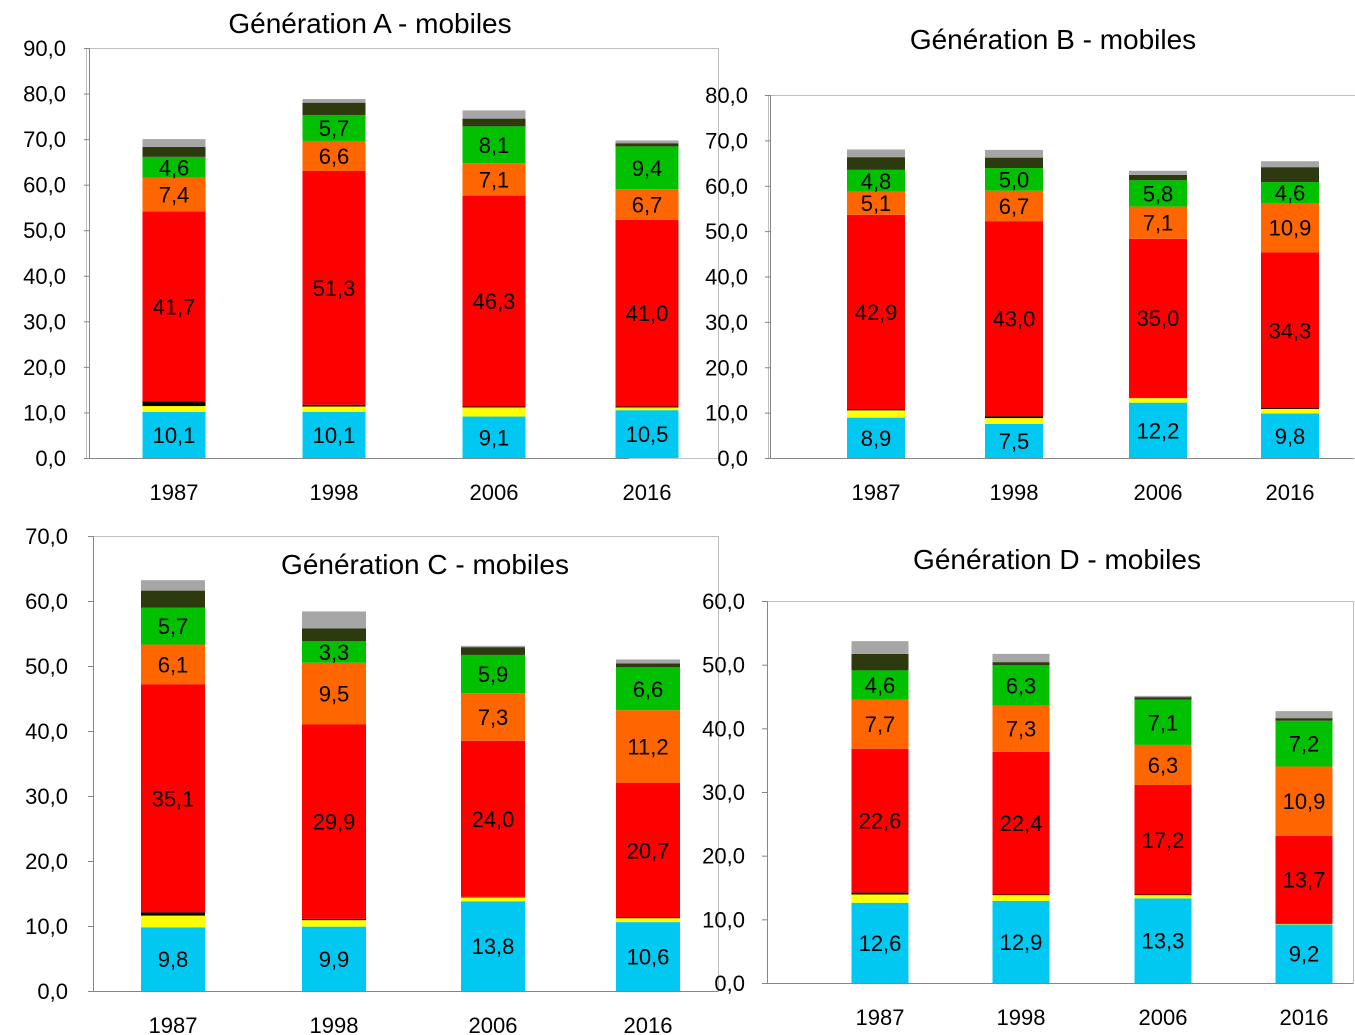 This screenshot has width=1355, height=1035. Describe the element at coordinates (648, 1024) in the screenshot. I see `x-tick-label: 2016` at that location.